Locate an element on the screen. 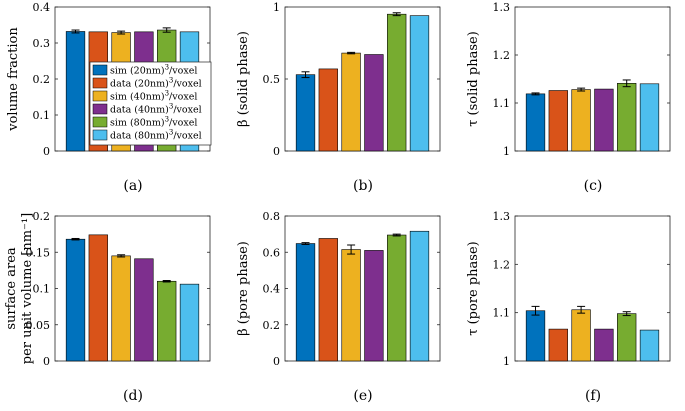 The image size is (685, 411). panel-caption: (c) is located at coordinates (593, 186).